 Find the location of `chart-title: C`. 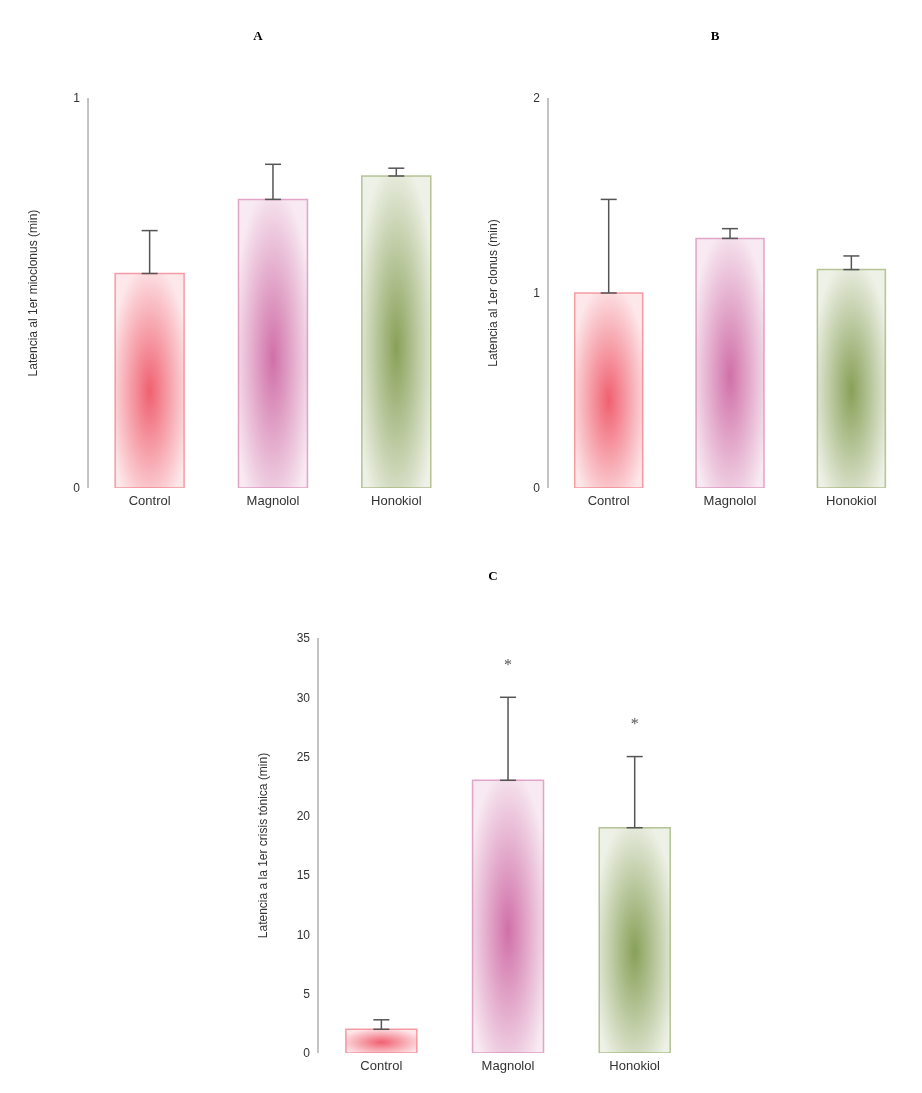

chart-title: C is located at coordinates (493, 576).